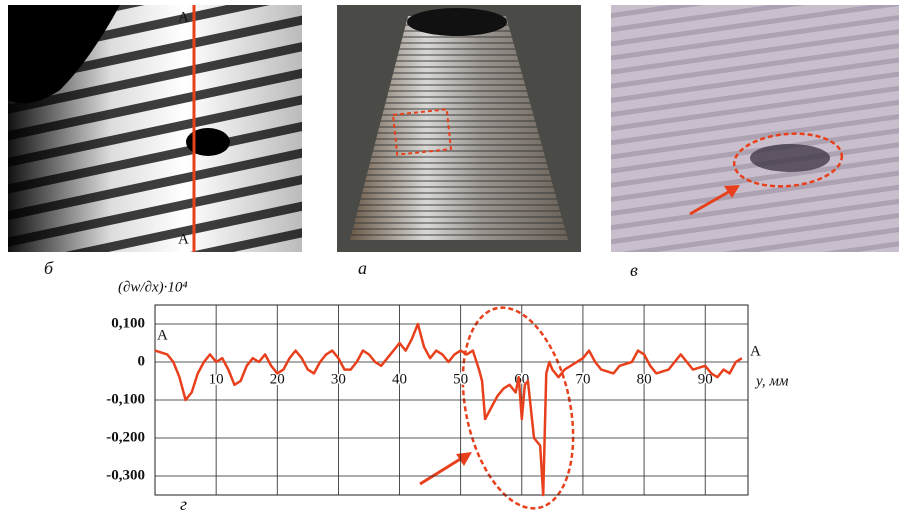 The width and height of the screenshot is (908, 525). What do you see at coordinates (644, 379) in the screenshot?
I see `x-tick-label: 80` at bounding box center [644, 379].